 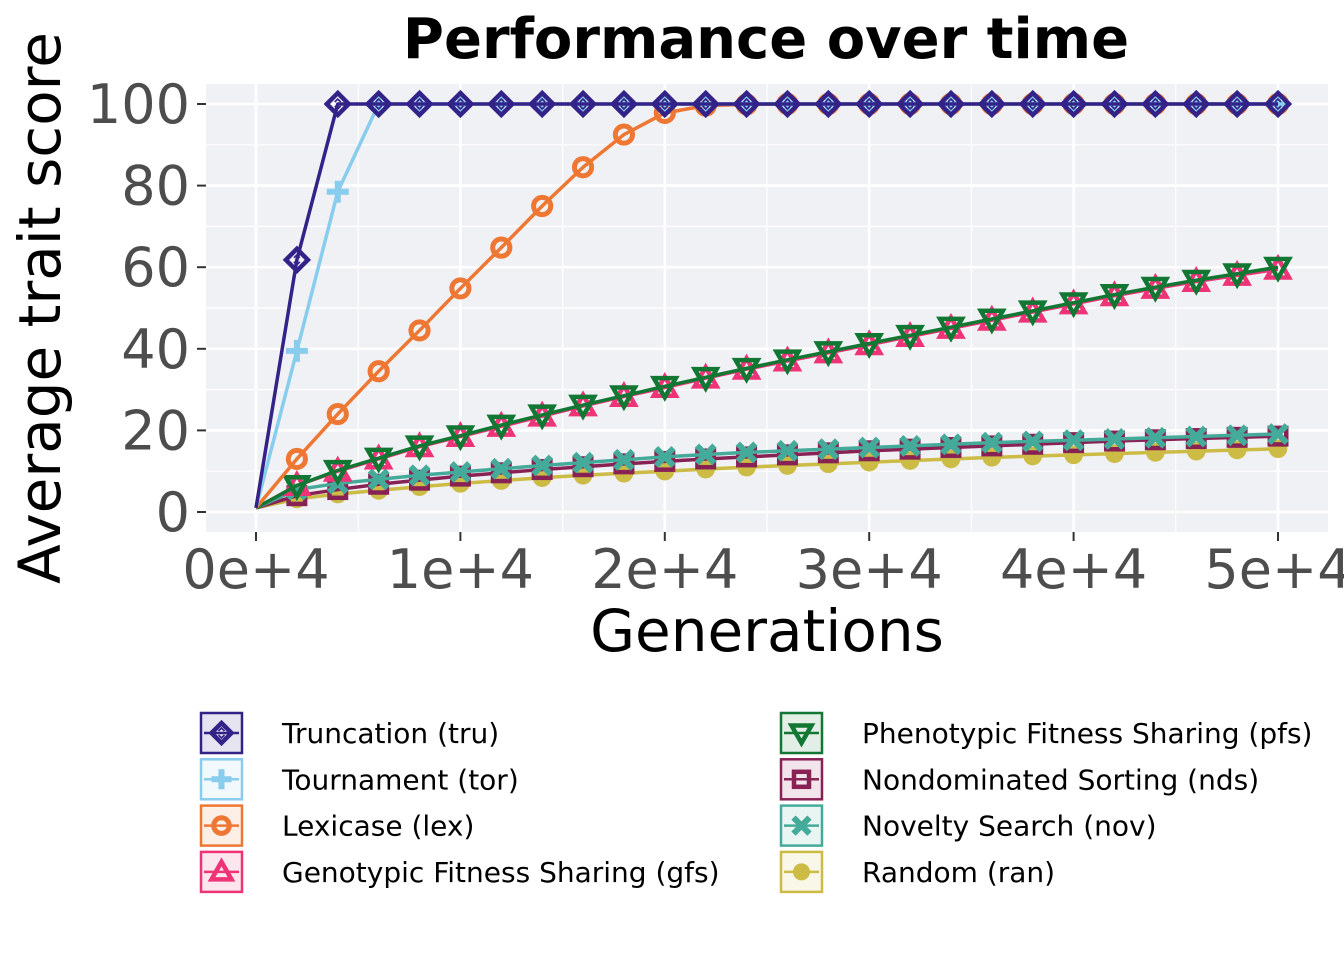 I want to click on y-tick-label: 40, so click(x=155, y=349).